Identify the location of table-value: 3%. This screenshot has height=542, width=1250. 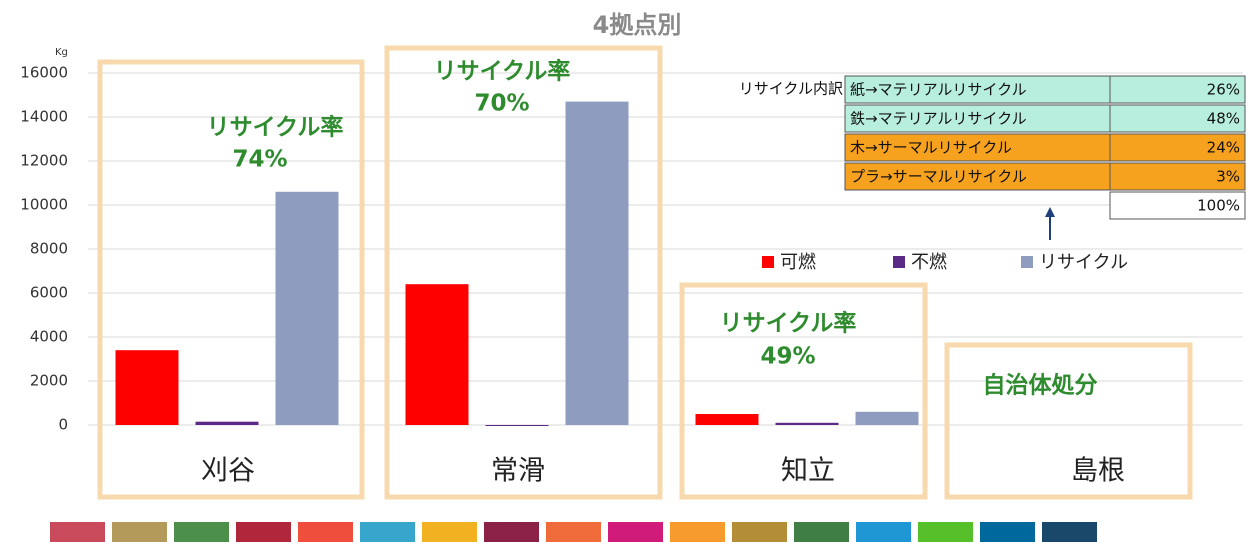
(1228, 177).